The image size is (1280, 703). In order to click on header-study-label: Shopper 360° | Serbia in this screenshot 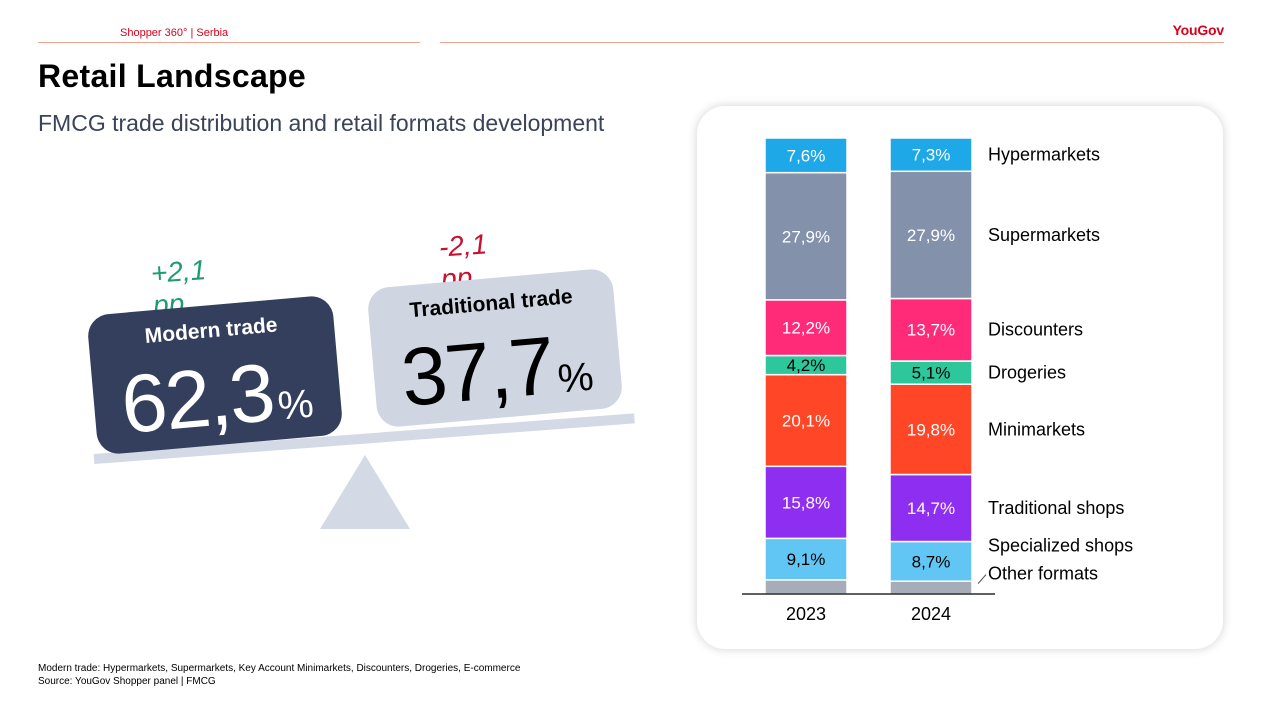, I will do `click(174, 33)`.